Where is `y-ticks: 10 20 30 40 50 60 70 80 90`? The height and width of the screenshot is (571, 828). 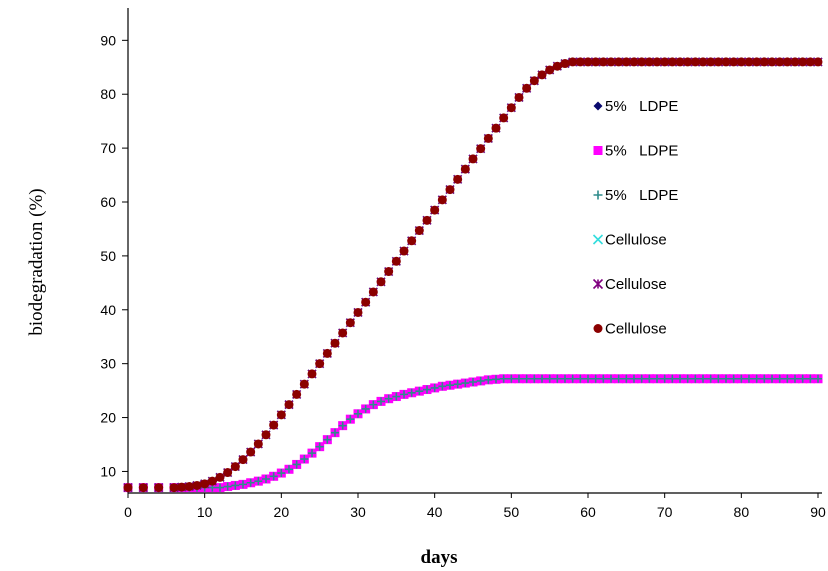
y-ticks: 10 20 30 40 50 60 70 80 90 is located at coordinates (114, 255).